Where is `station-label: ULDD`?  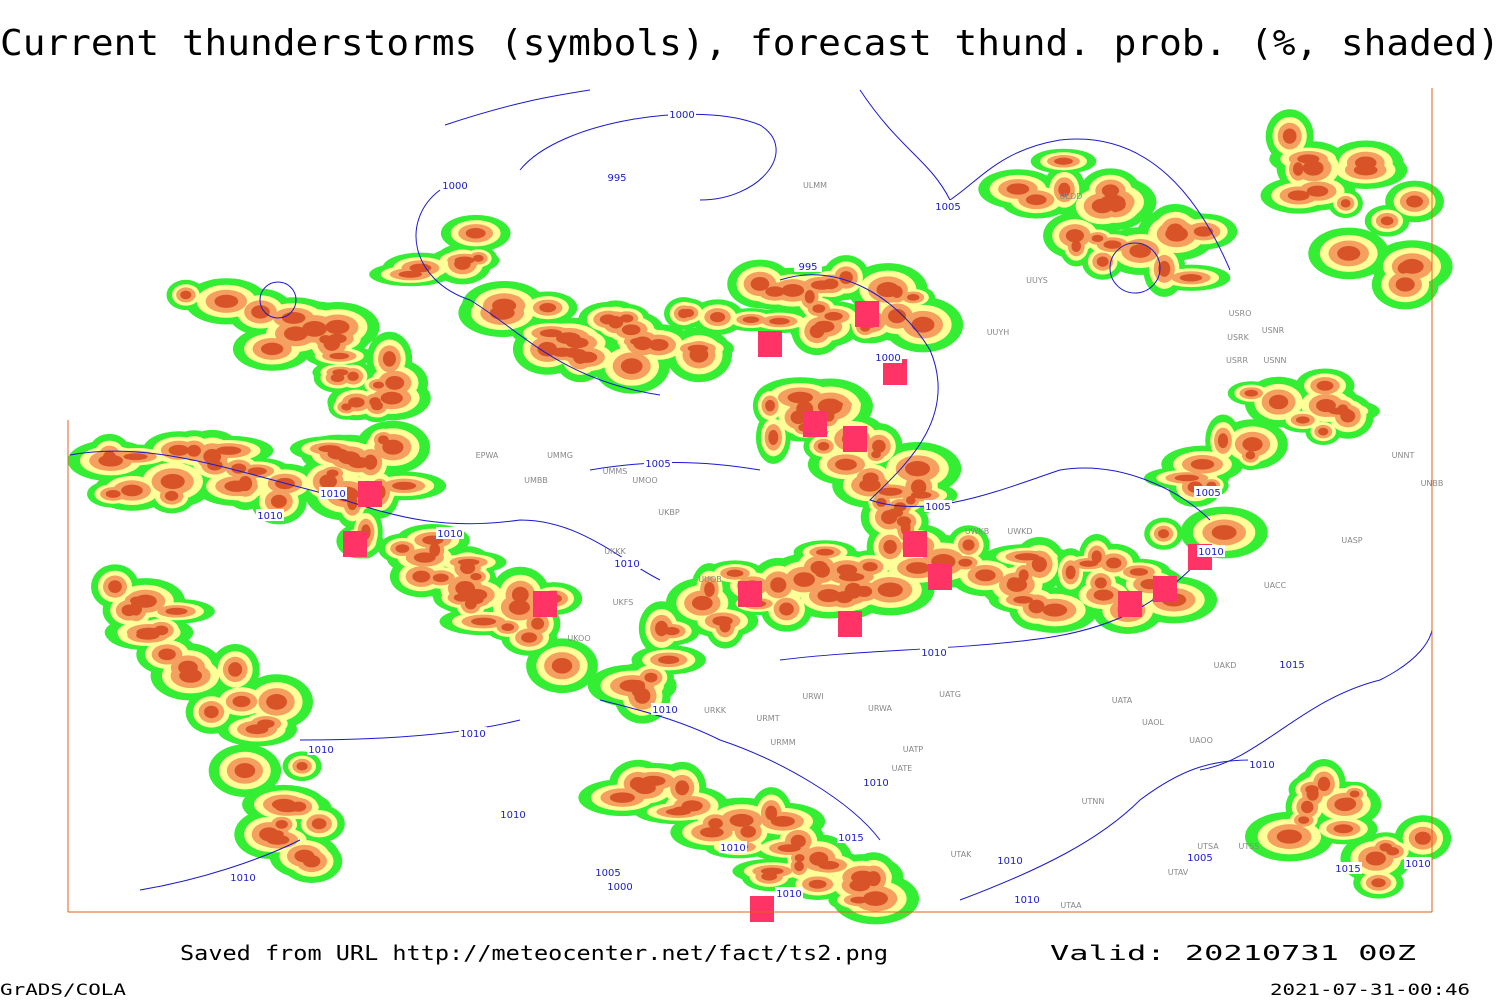
station-label: ULDD is located at coordinates (1071, 196).